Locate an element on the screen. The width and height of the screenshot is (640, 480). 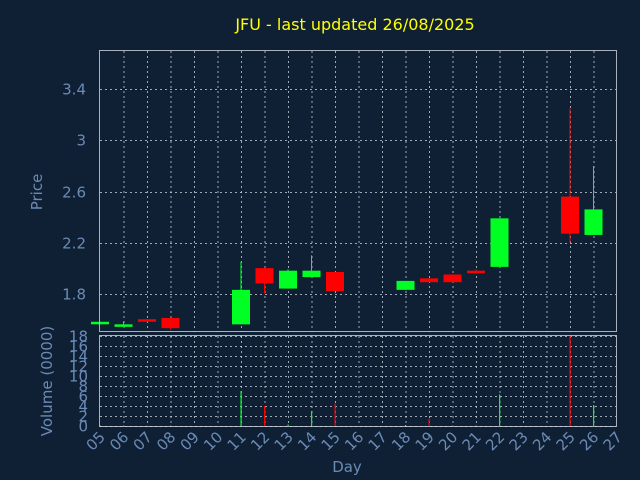
x-tick-label: 19 is located at coordinates (425, 441).